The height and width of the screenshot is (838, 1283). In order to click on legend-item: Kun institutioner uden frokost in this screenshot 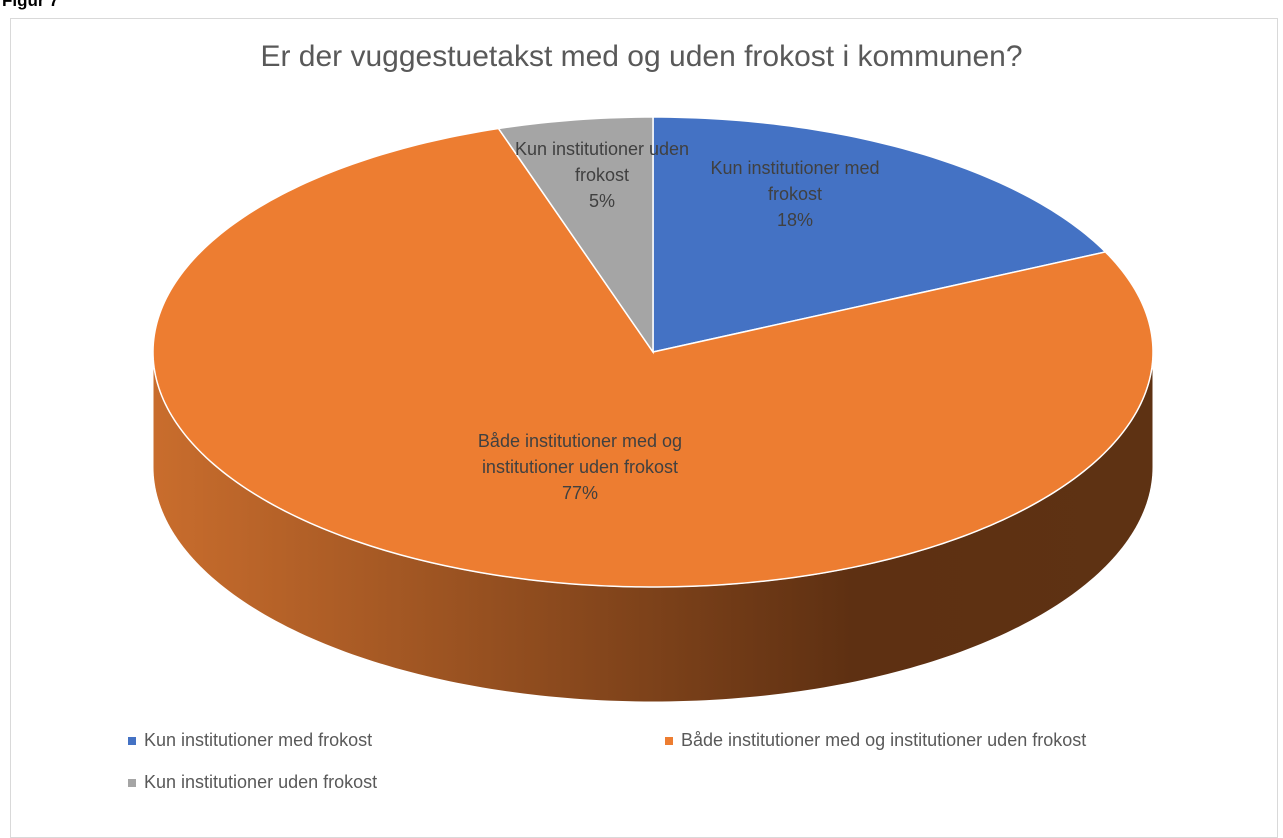, I will do `click(252, 782)`.